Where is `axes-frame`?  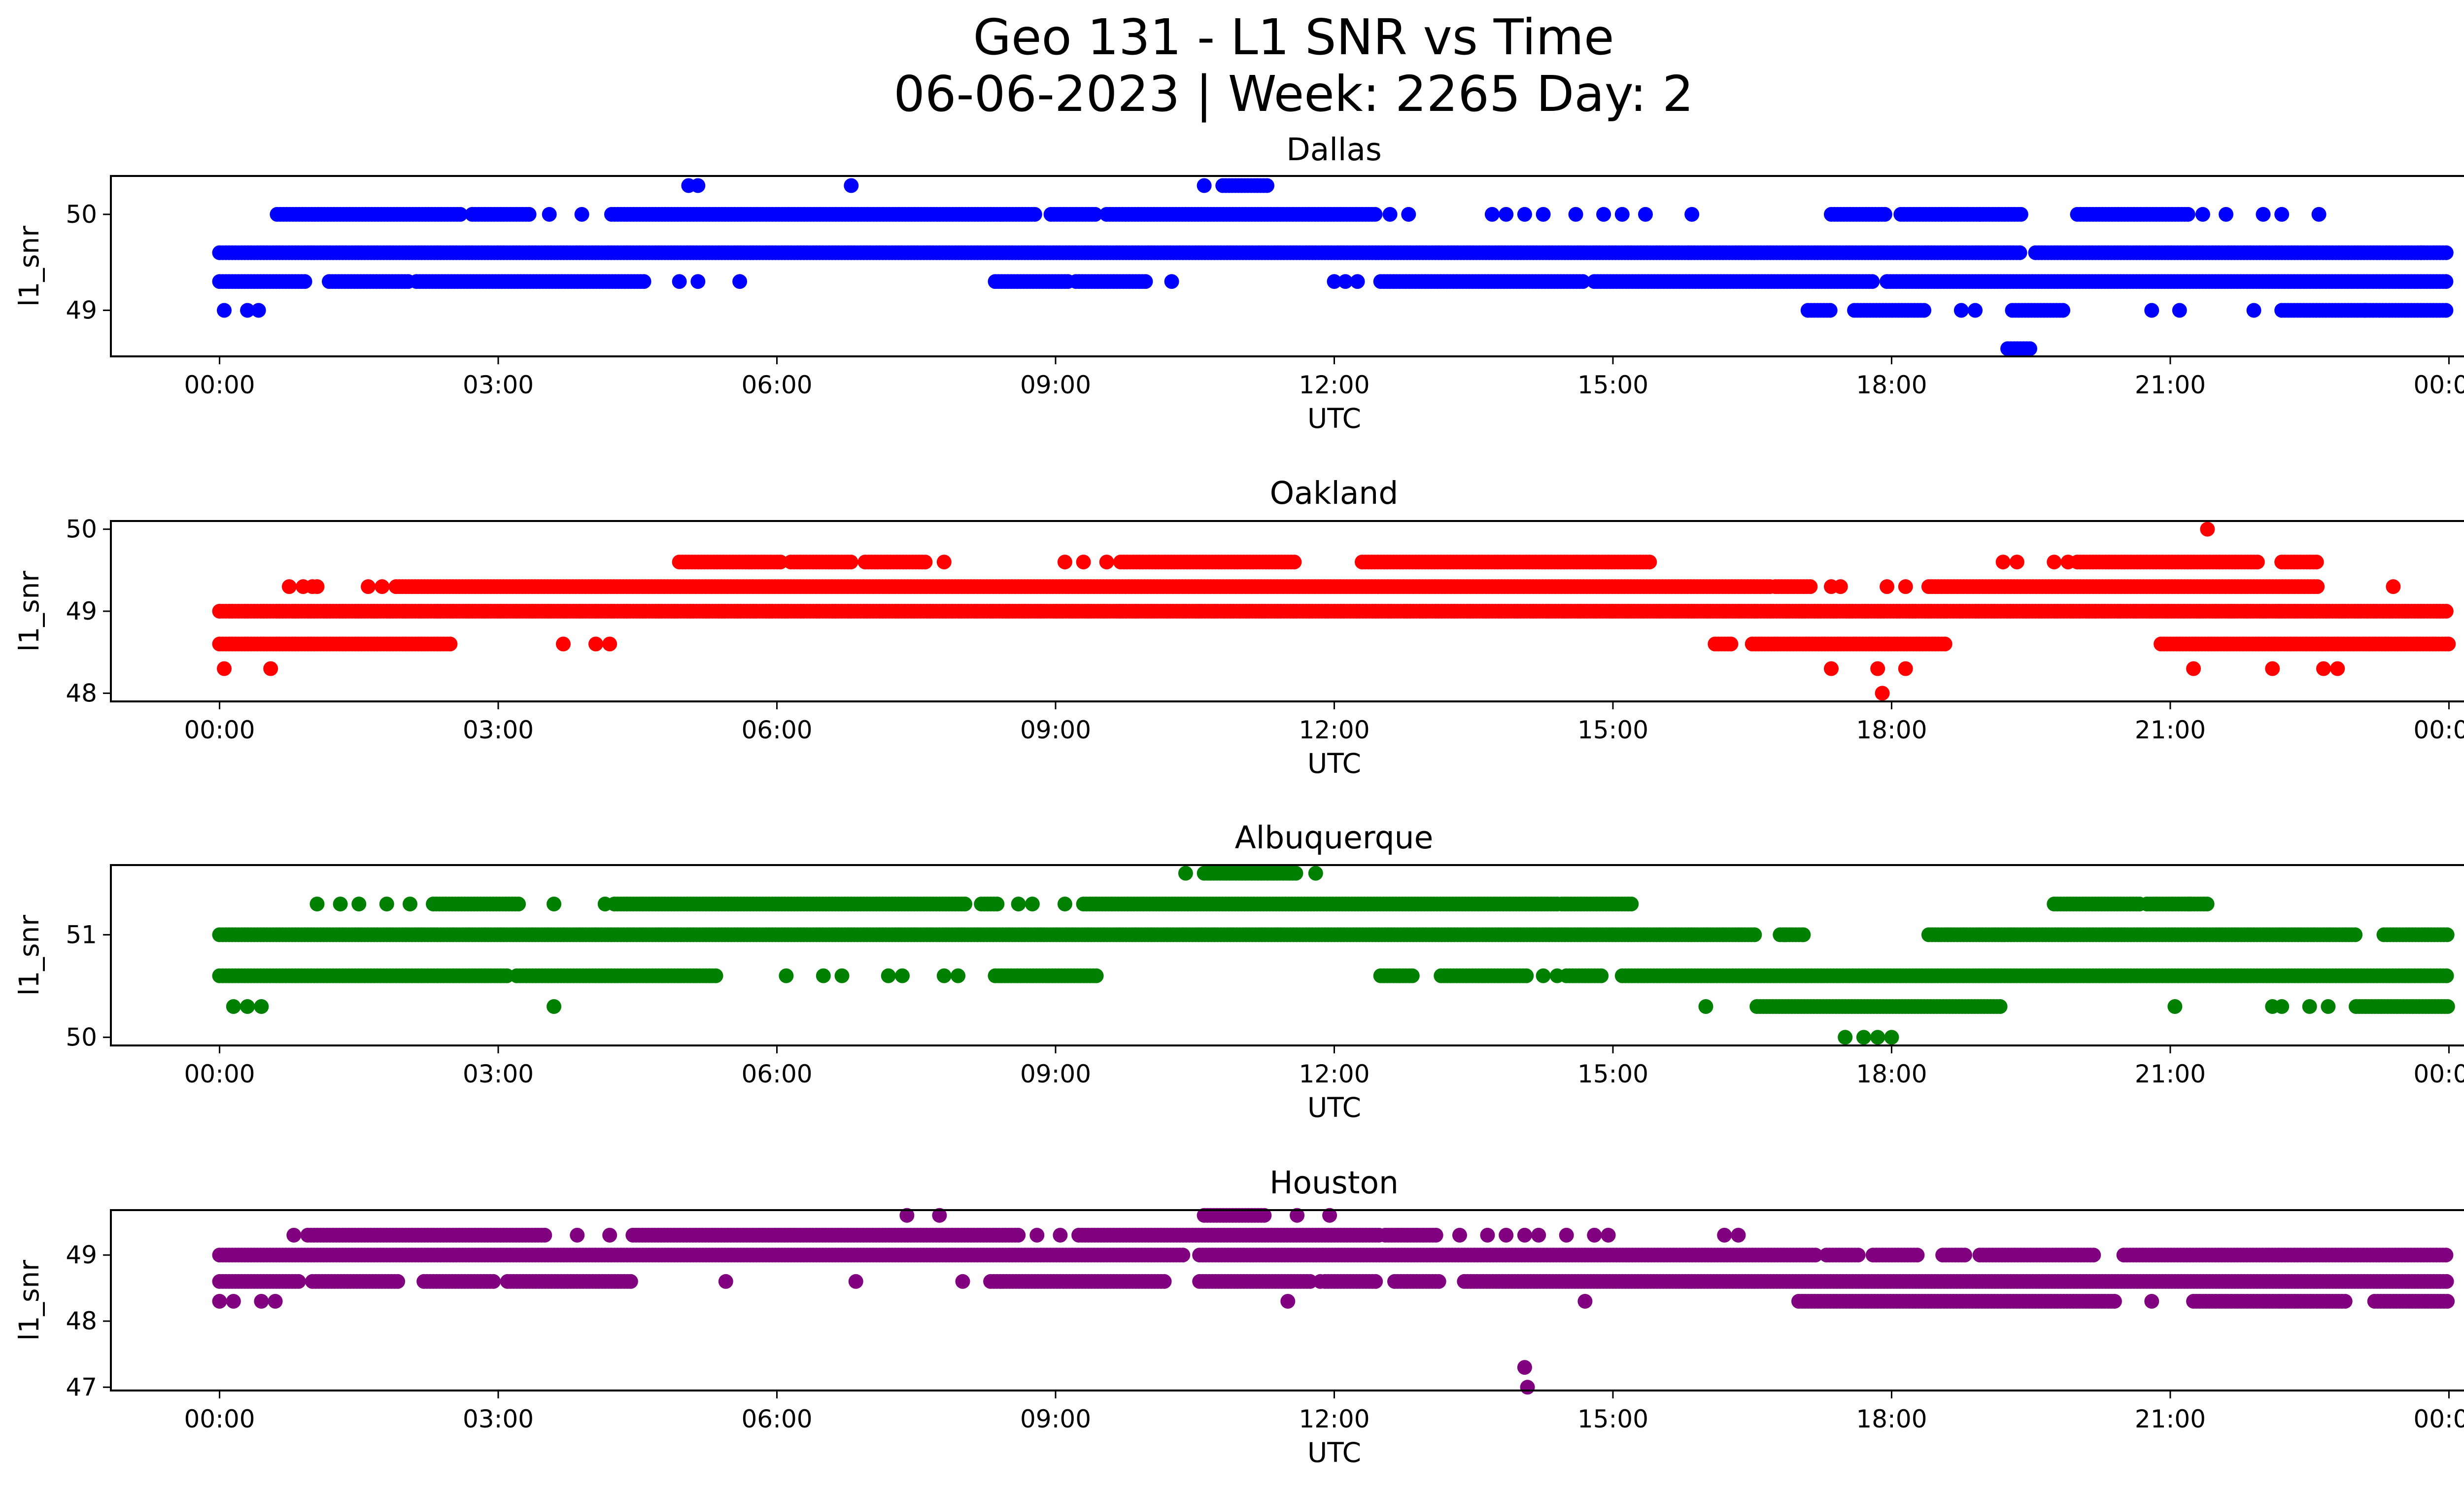 axes-frame is located at coordinates (1287, 266).